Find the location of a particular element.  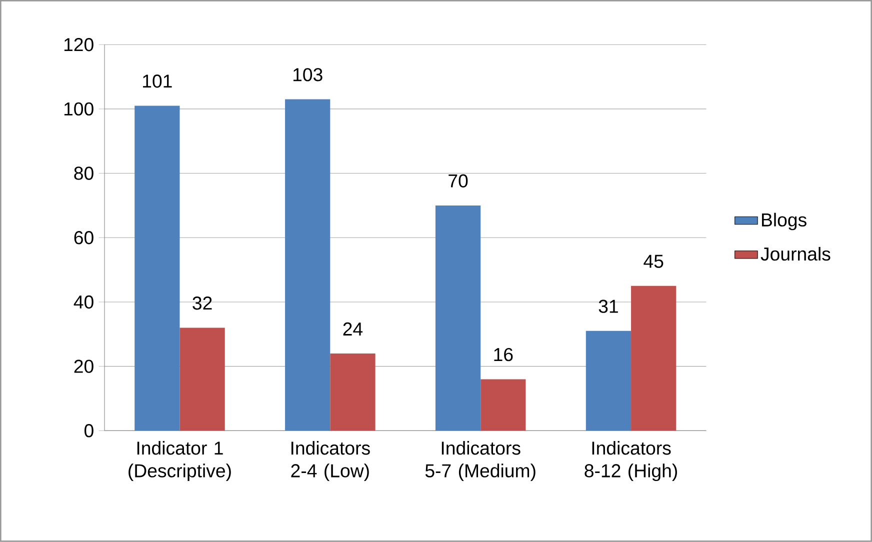

data-label: 70 is located at coordinates (458, 181).